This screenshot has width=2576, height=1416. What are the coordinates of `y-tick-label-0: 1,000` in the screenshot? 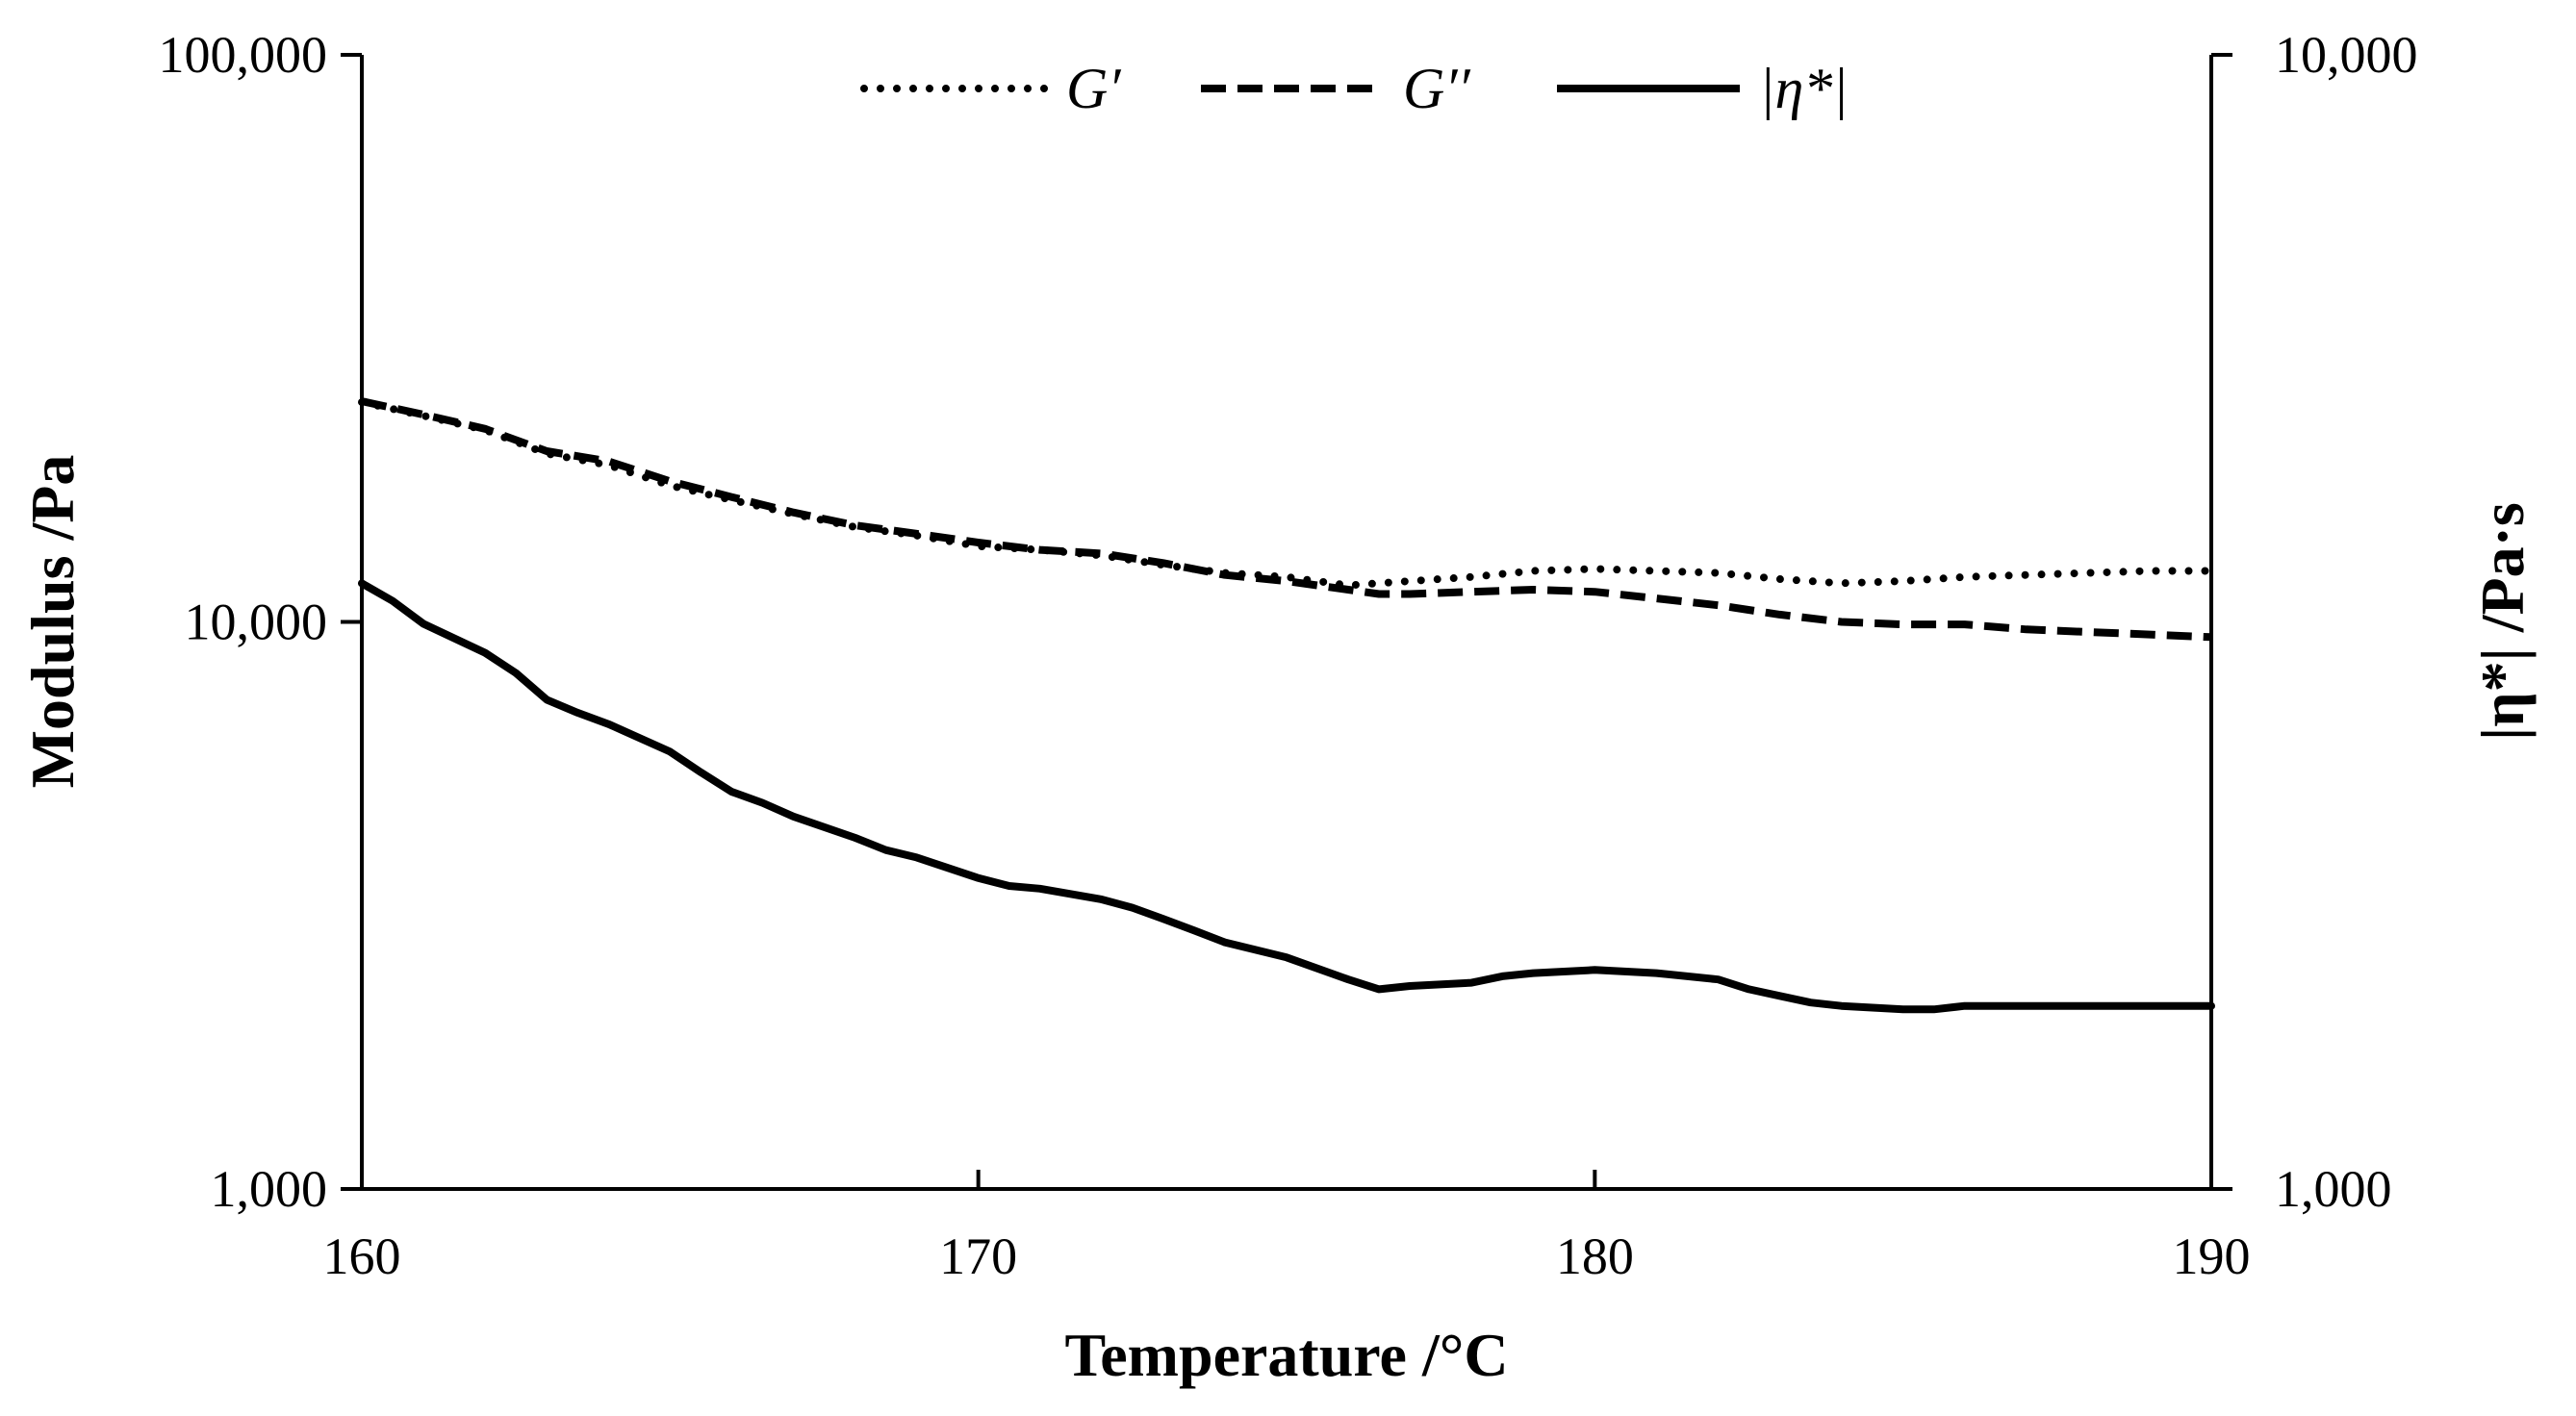 It's located at (269, 1189).